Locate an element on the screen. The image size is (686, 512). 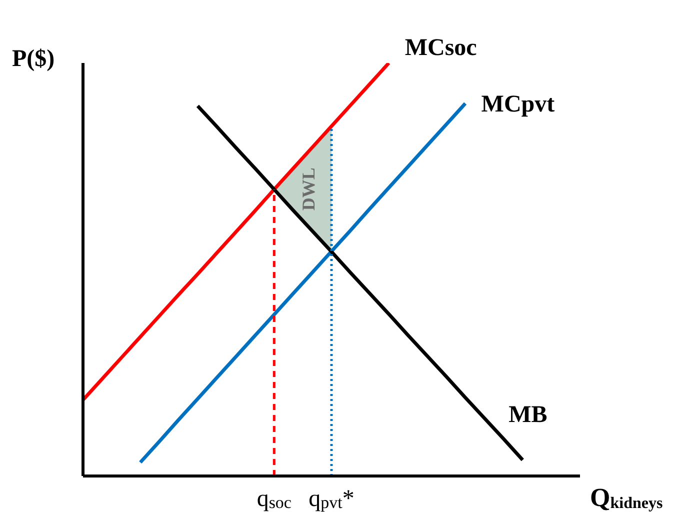
y-axis-title: P($) is located at coordinates (33, 59).